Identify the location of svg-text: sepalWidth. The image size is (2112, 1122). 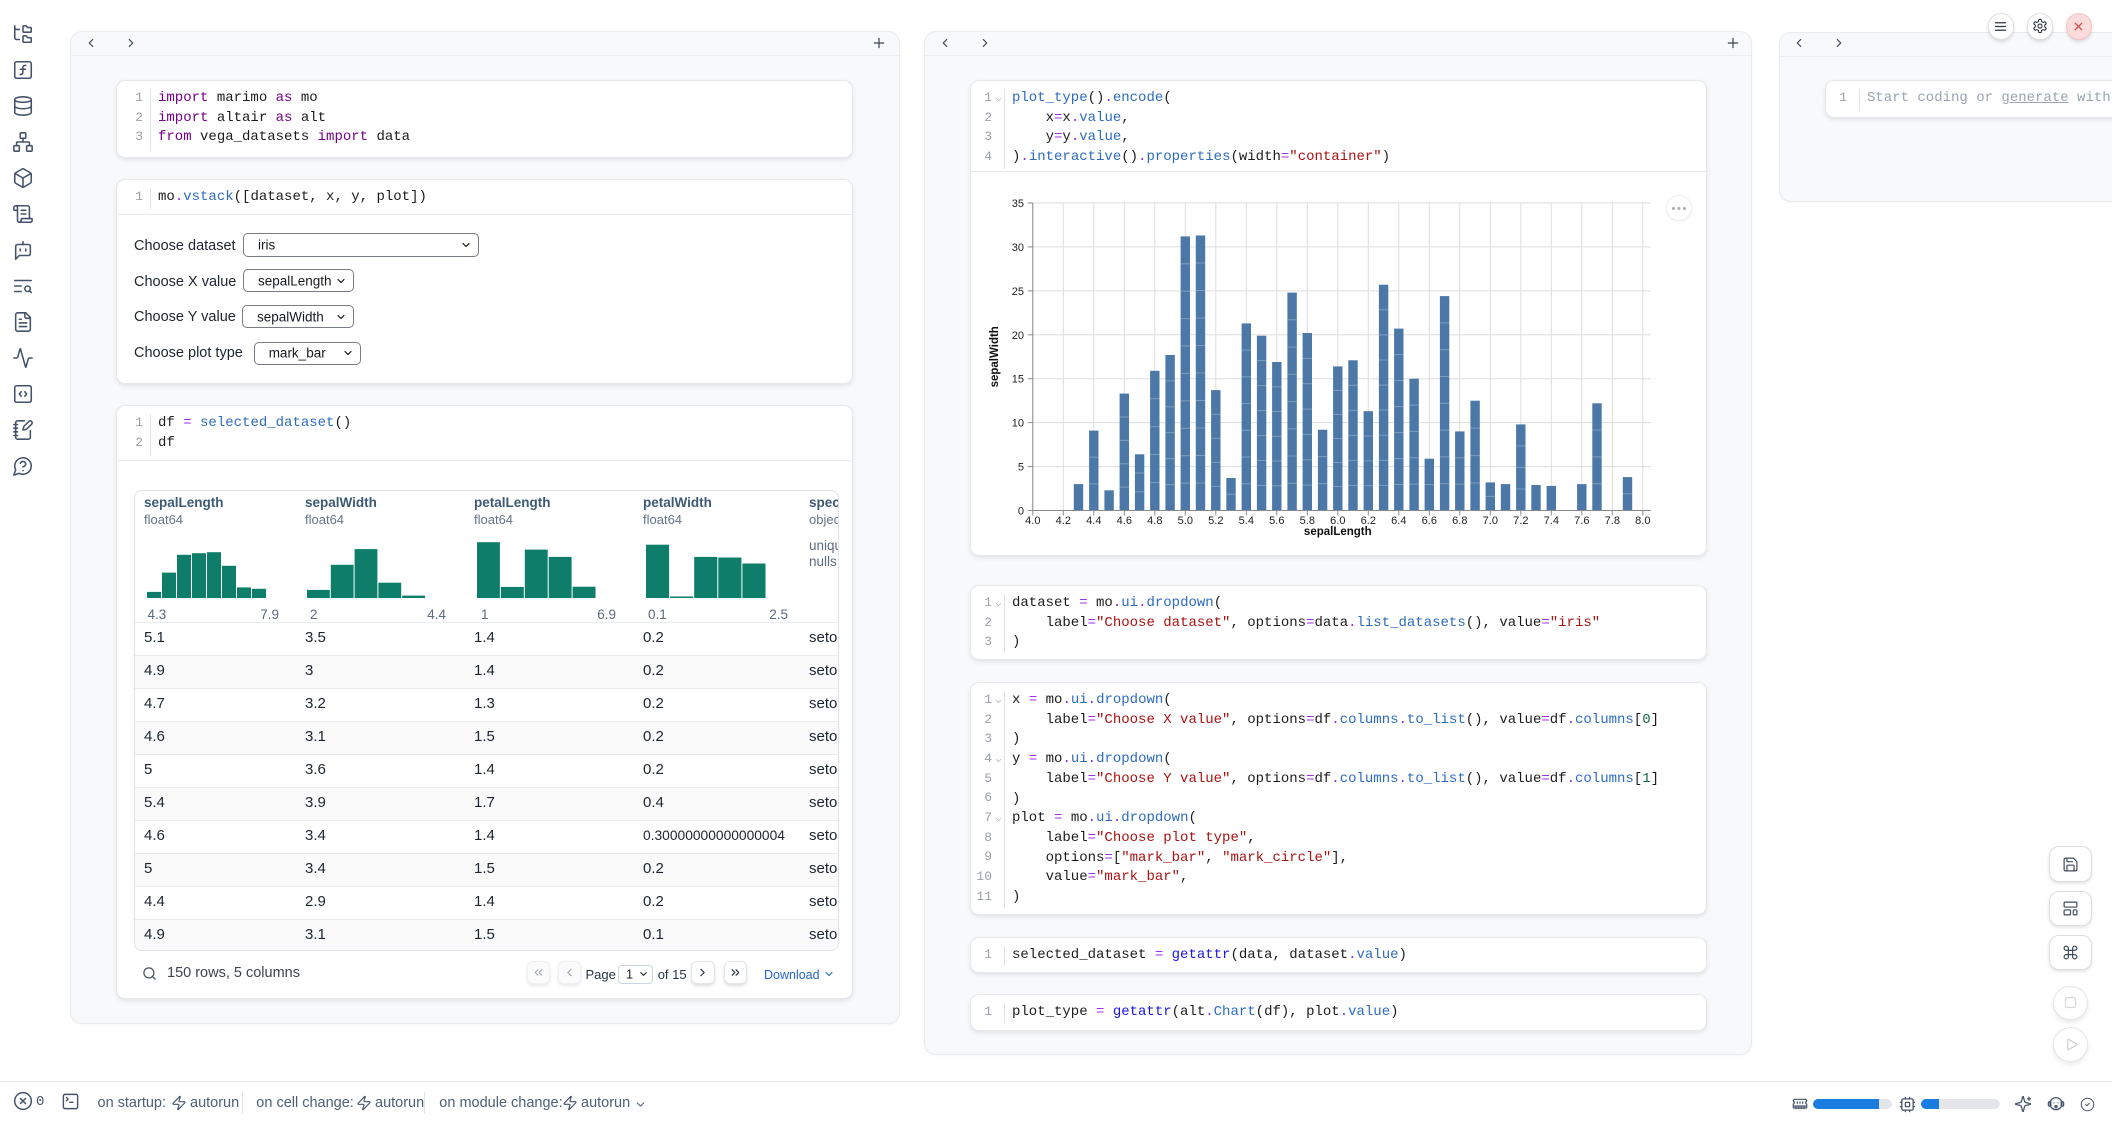
(995, 356).